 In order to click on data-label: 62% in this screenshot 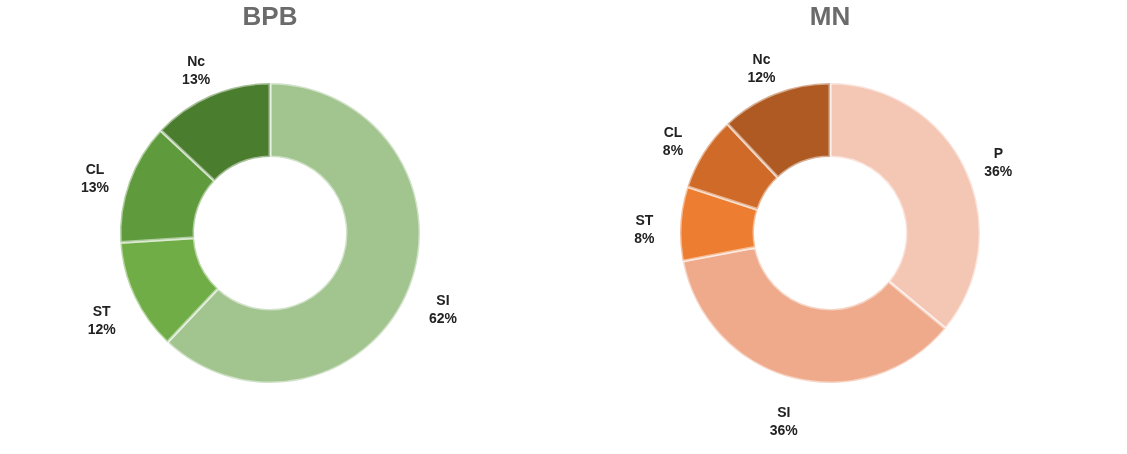, I will do `click(443, 318)`.